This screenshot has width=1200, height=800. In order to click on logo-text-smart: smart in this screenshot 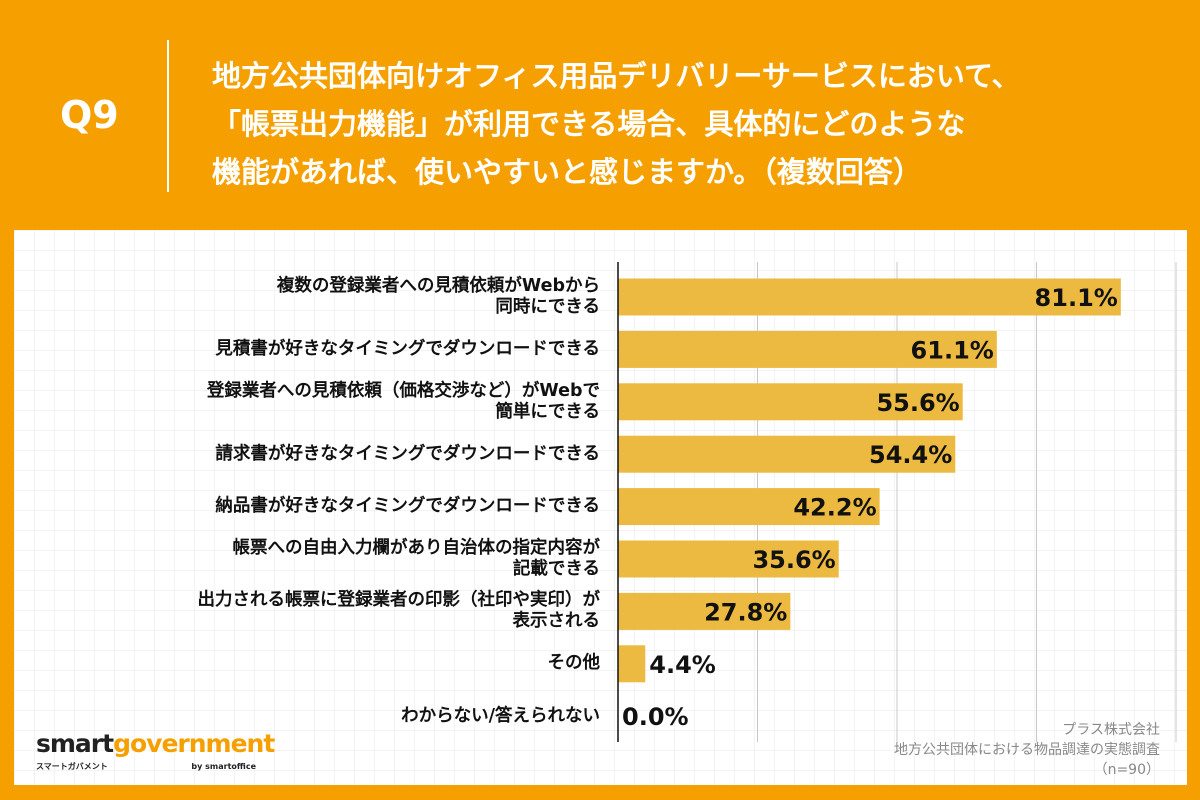, I will do `click(75, 743)`.